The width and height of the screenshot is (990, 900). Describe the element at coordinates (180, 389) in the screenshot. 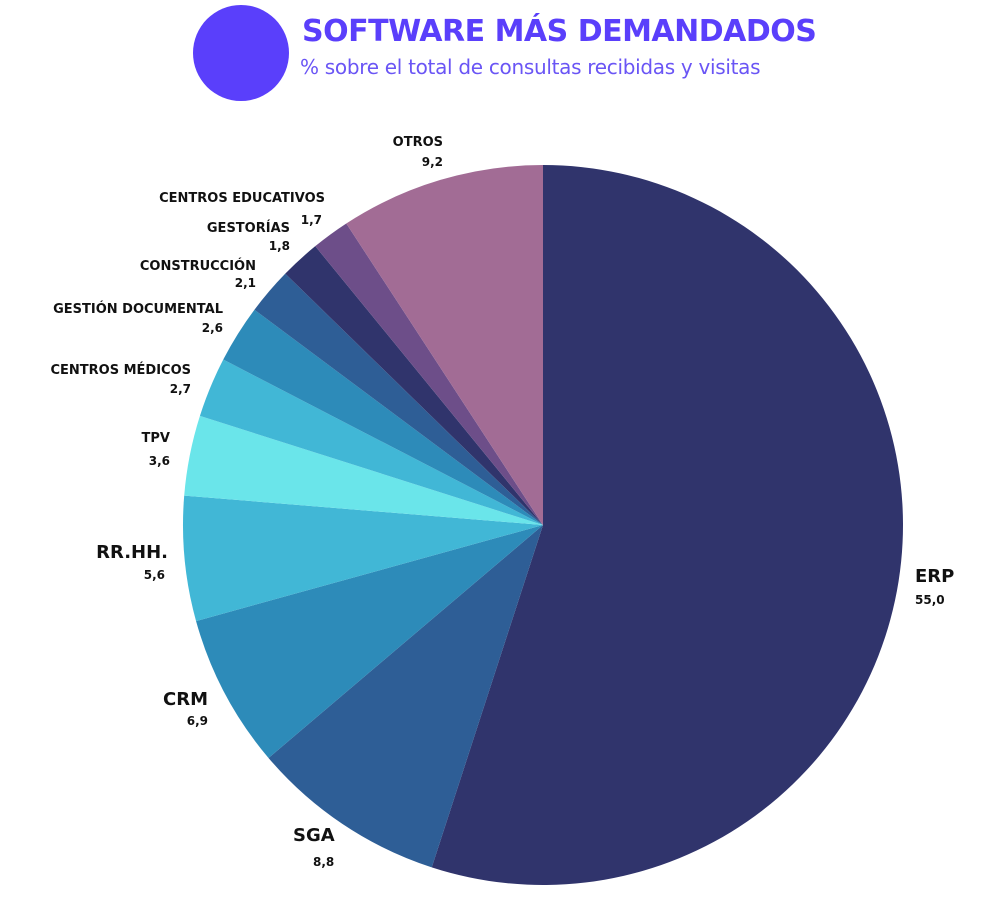

I see `slice-value-label: 2,7` at that location.